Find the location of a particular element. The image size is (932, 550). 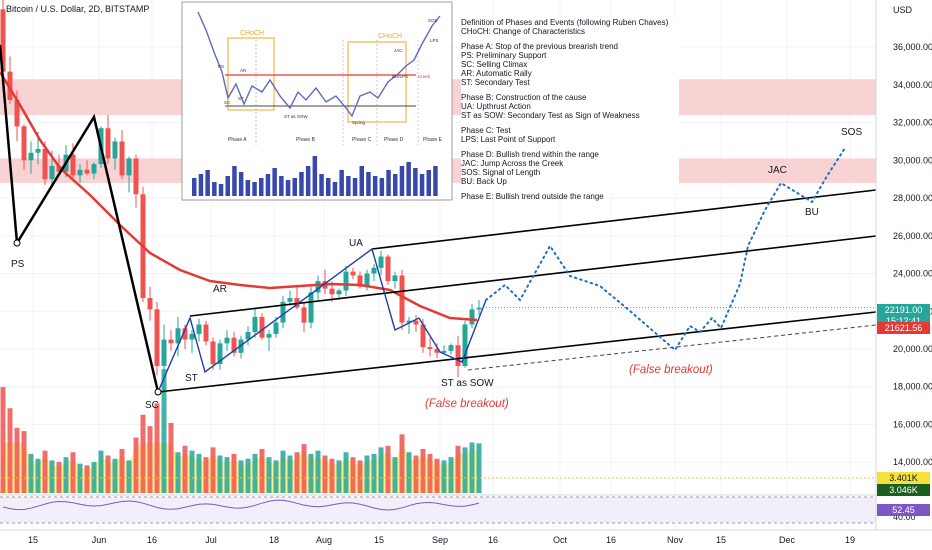

y-tick-label: 34,000.000 is located at coordinates (912, 85).